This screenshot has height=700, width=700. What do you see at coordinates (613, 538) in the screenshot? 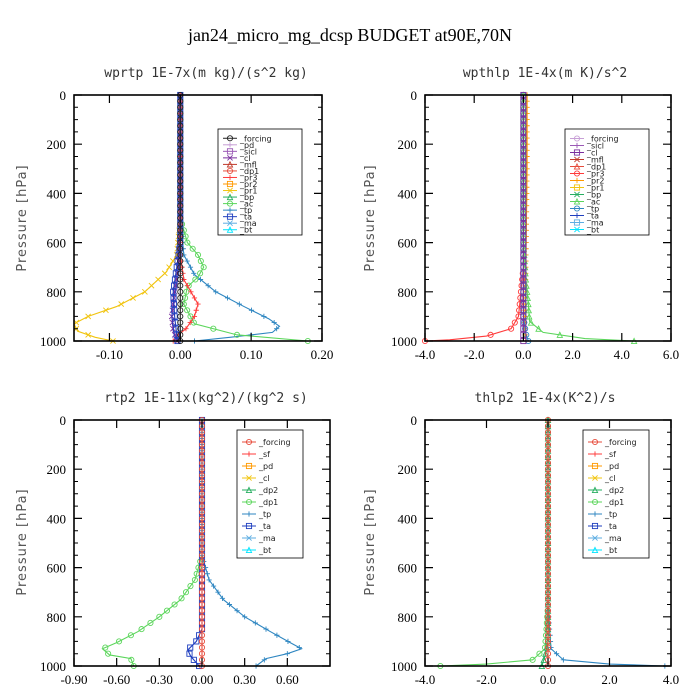
I see `legend-entry: _ma` at bounding box center [613, 538].